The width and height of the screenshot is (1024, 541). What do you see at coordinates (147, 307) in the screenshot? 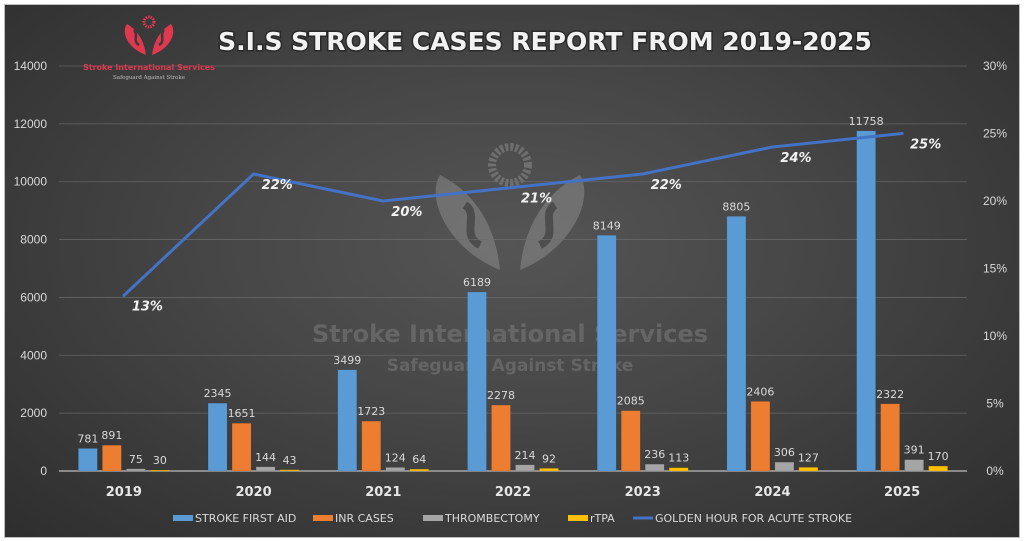
I see `line-data-label: 13%` at bounding box center [147, 307].